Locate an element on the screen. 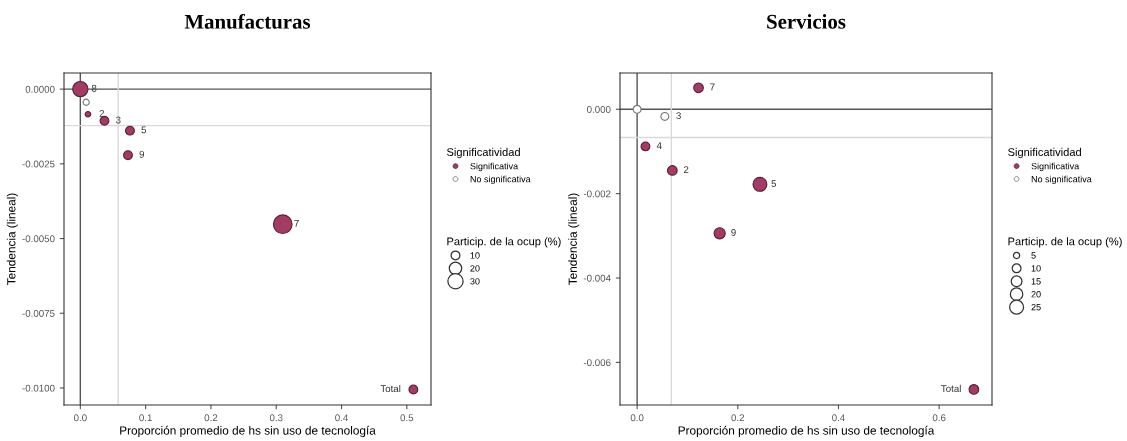 The image size is (1127, 441). annotation: 8 is located at coordinates (94, 88).